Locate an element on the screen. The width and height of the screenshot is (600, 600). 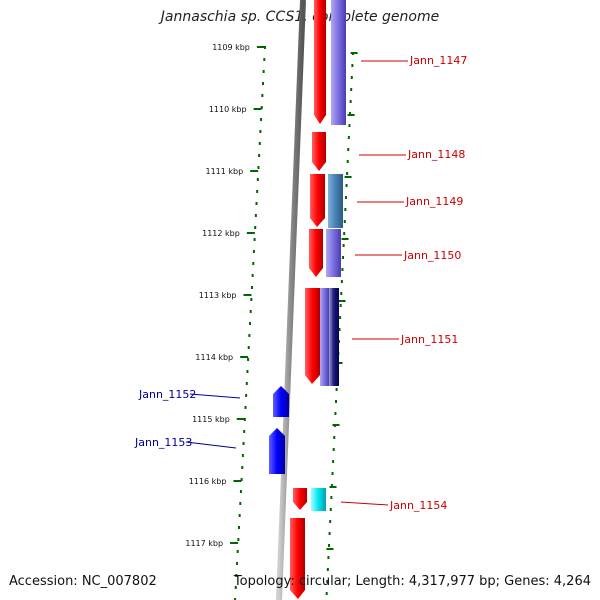
gene-jann-1152-feature is located at coordinates (281, 401).